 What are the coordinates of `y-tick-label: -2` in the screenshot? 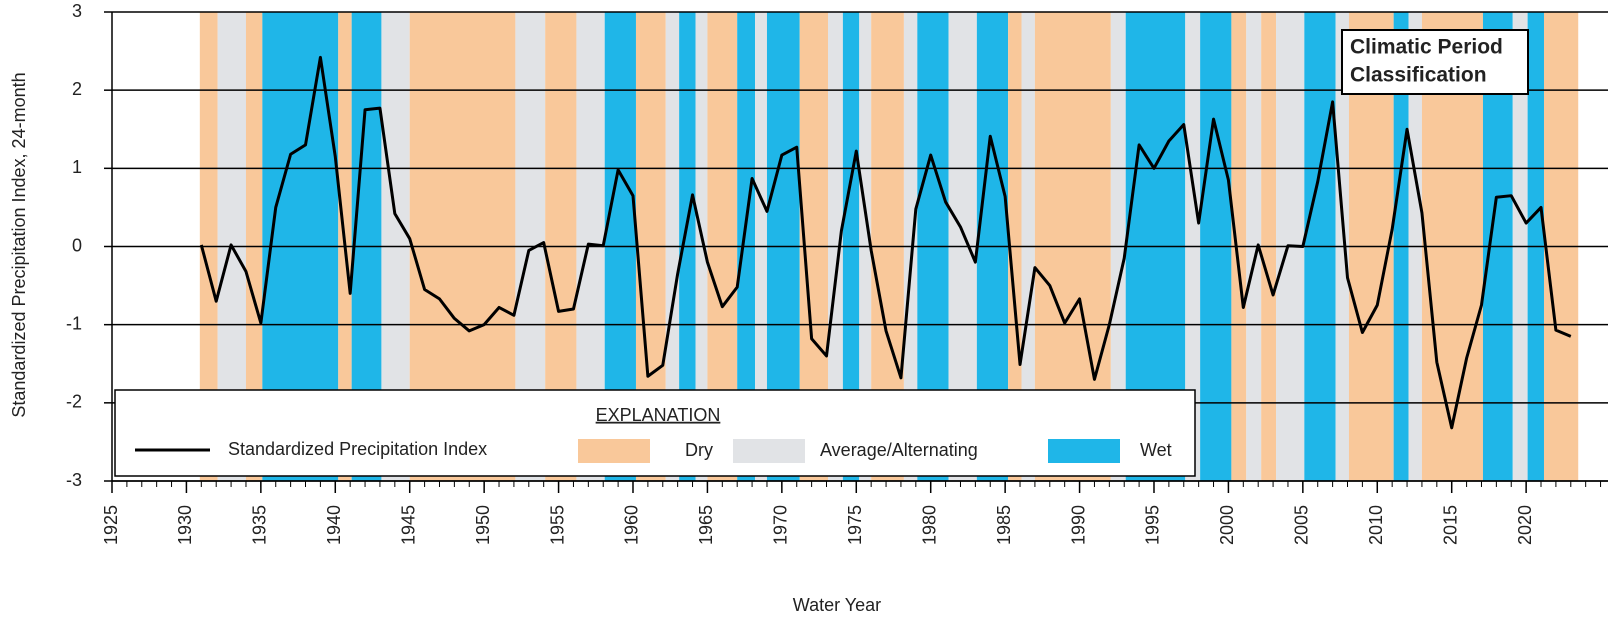 It's located at (74, 402).